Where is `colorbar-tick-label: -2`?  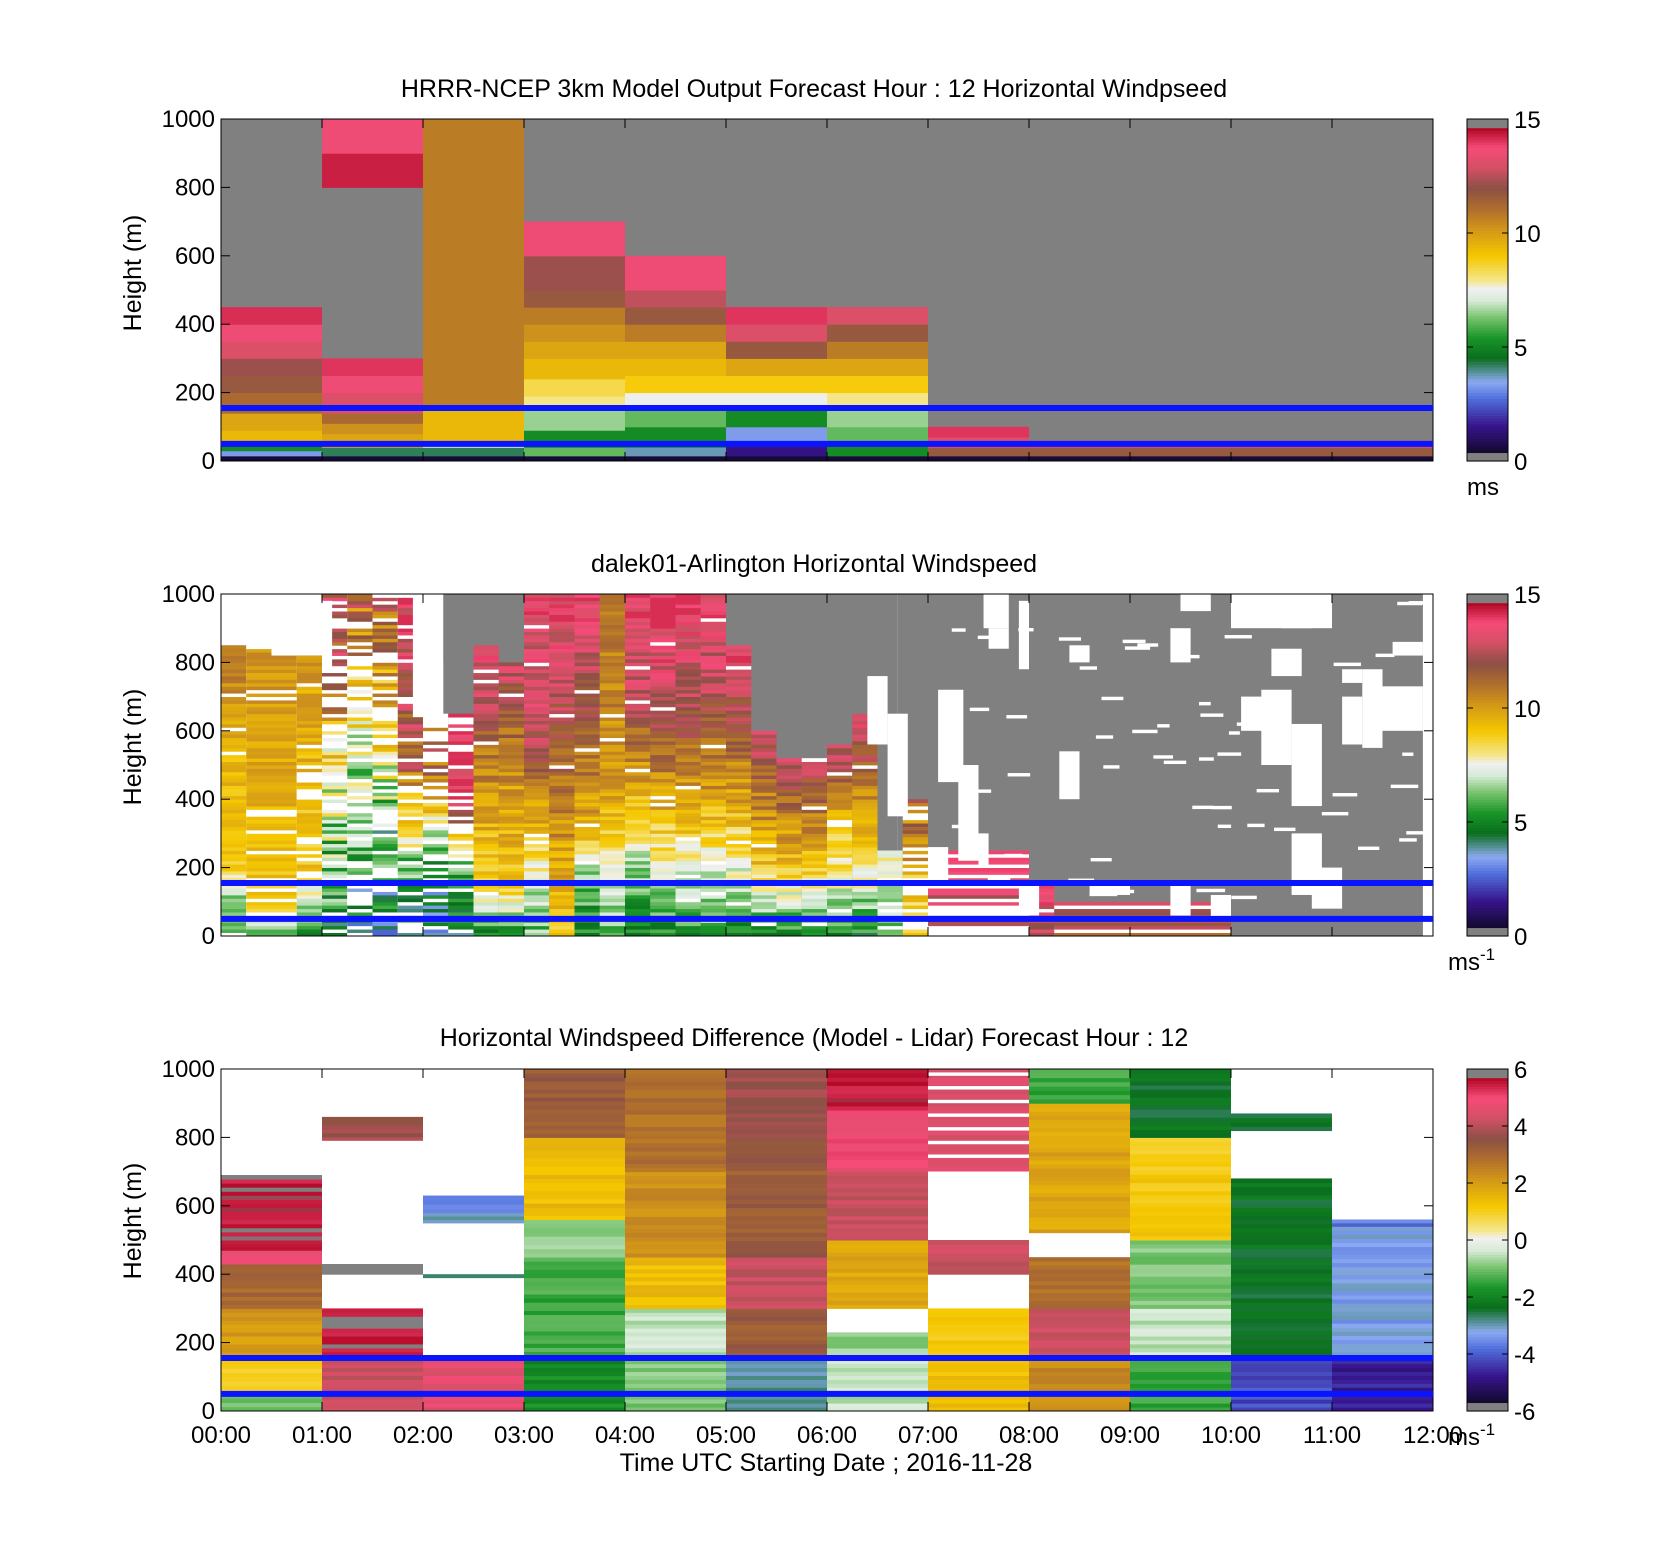 colorbar-tick-label: -2 is located at coordinates (1524, 1298).